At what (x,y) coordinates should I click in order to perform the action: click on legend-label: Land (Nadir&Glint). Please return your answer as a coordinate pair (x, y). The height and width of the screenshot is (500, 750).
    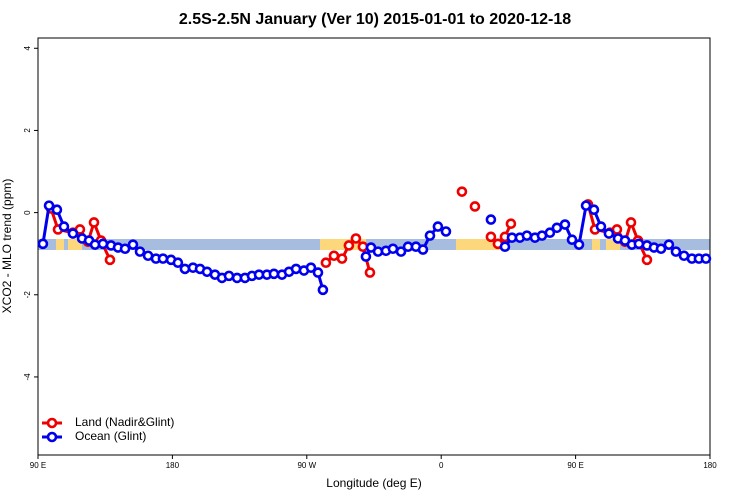
    Looking at the image, I should click on (124, 422).